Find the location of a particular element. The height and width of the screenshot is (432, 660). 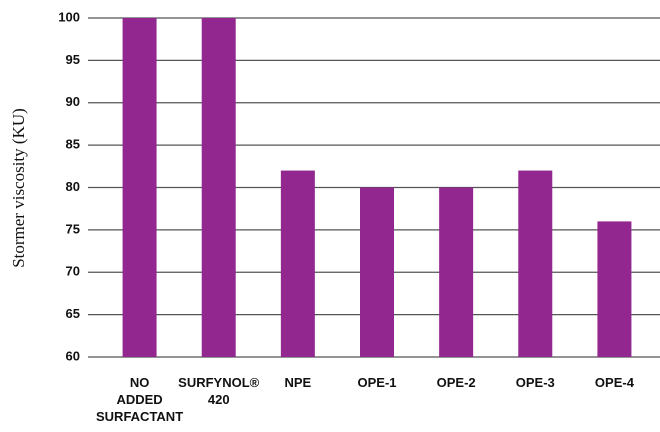

y-tick-label: 100 is located at coordinates (69, 16).